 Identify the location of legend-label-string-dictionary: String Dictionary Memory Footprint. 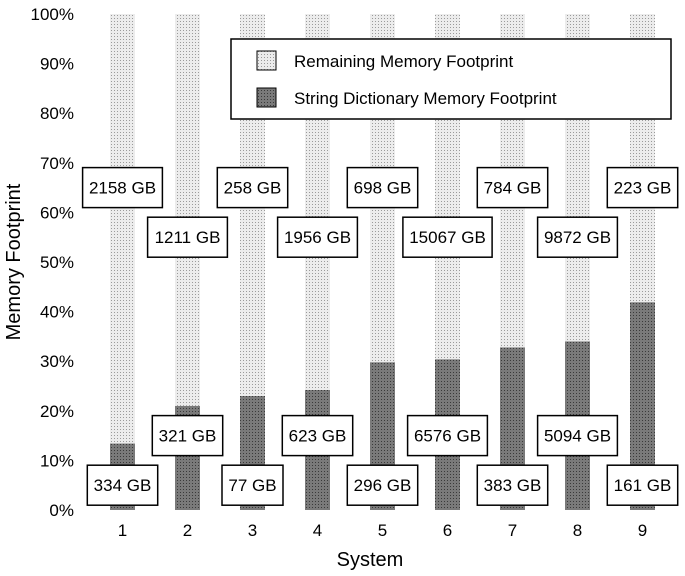
(425, 98).